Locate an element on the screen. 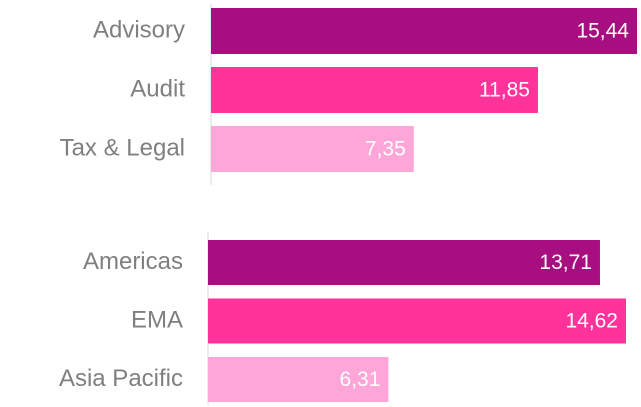 This screenshot has width=641, height=407. category-label: Advisory is located at coordinates (139, 29).